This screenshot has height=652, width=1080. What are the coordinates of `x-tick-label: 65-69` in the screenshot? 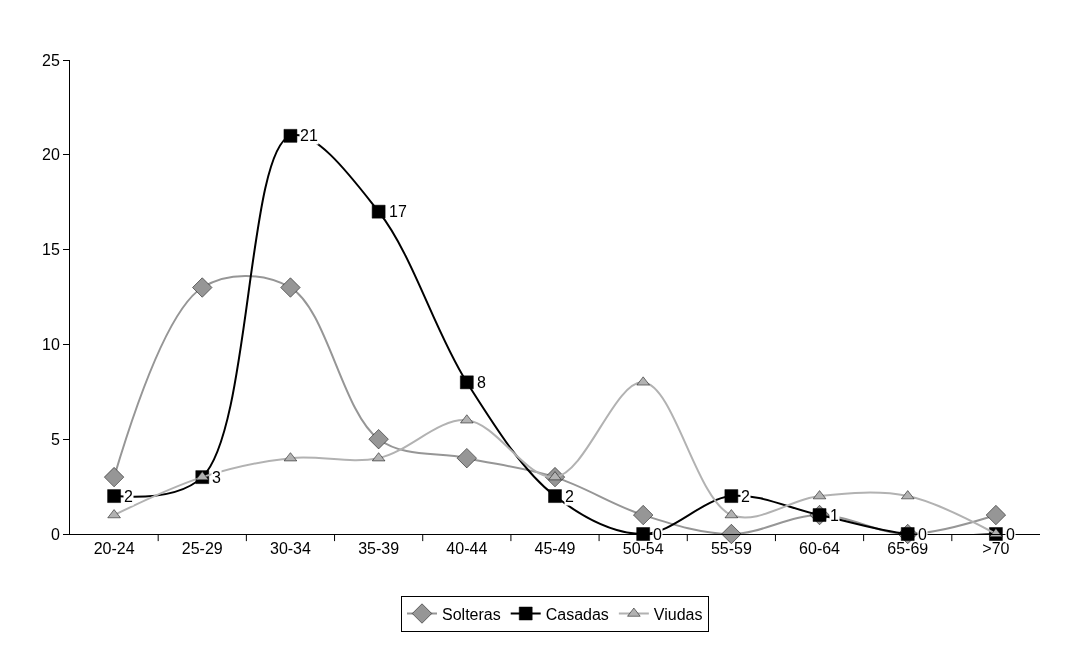 It's located at (908, 549).